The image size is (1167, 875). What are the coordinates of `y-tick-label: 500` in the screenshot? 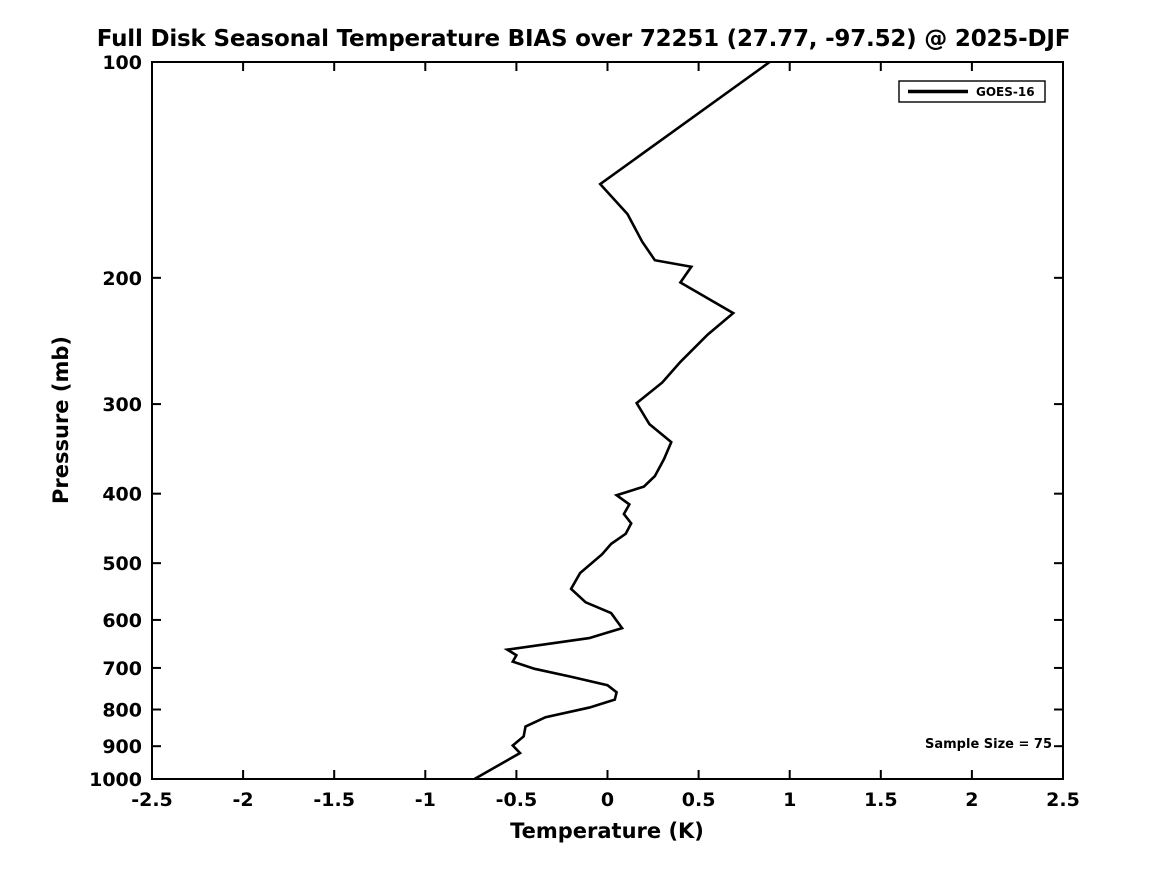 It's located at (122, 564).